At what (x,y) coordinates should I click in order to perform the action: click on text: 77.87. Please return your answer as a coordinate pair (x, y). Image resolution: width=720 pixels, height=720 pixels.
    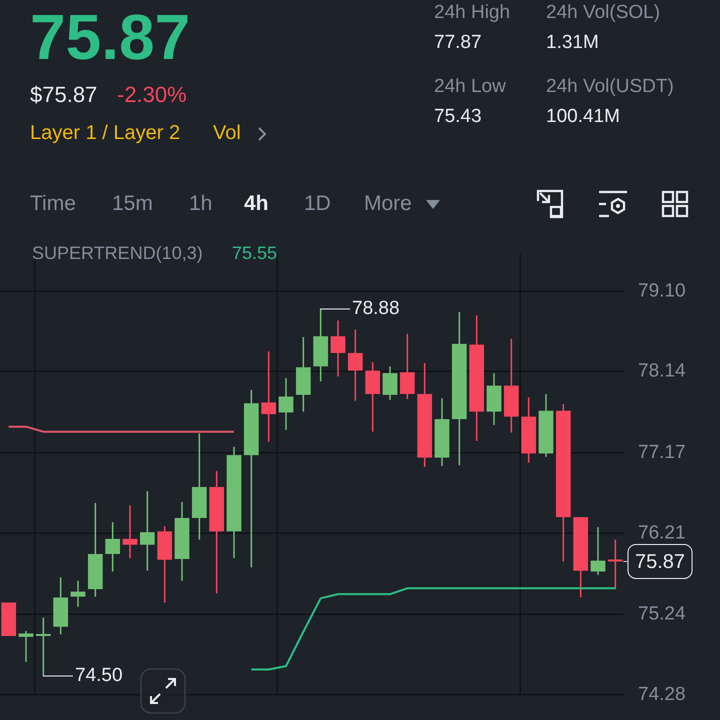
    Looking at the image, I should click on (458, 43).